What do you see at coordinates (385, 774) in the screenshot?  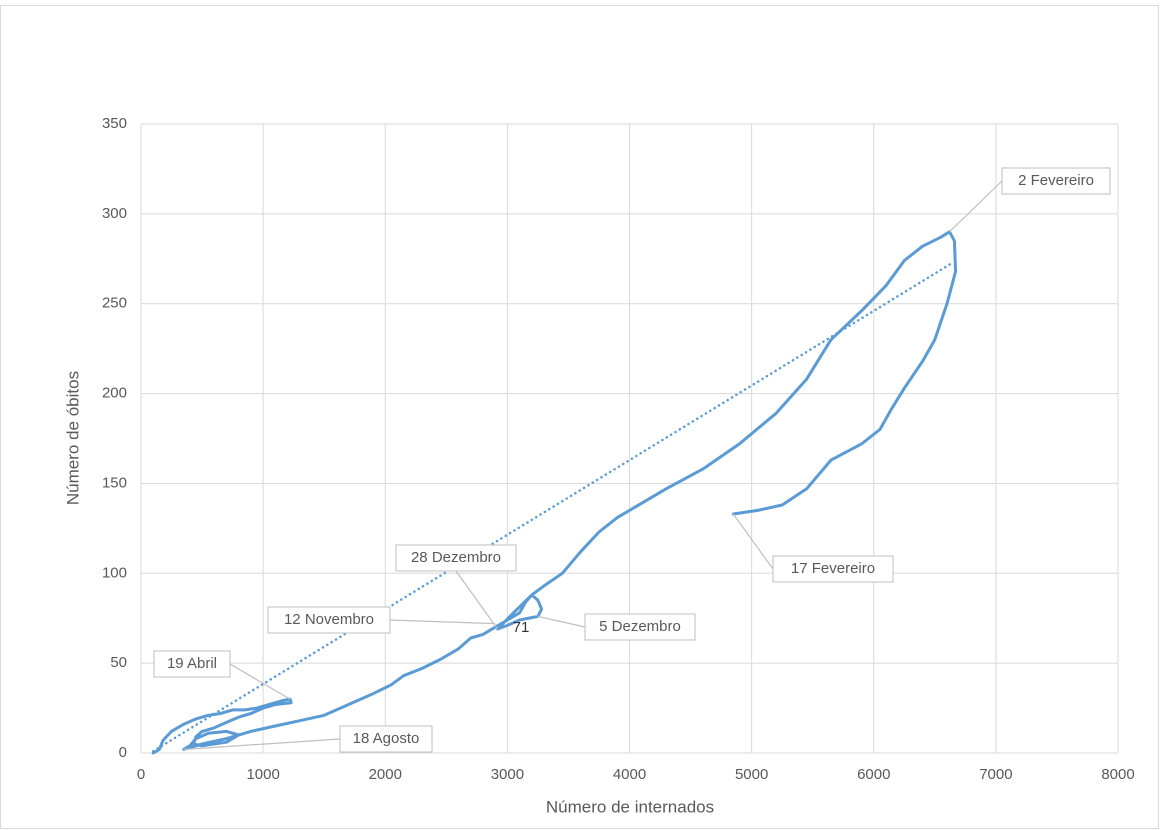 I see `x-tick-label: 2000` at bounding box center [385, 774].